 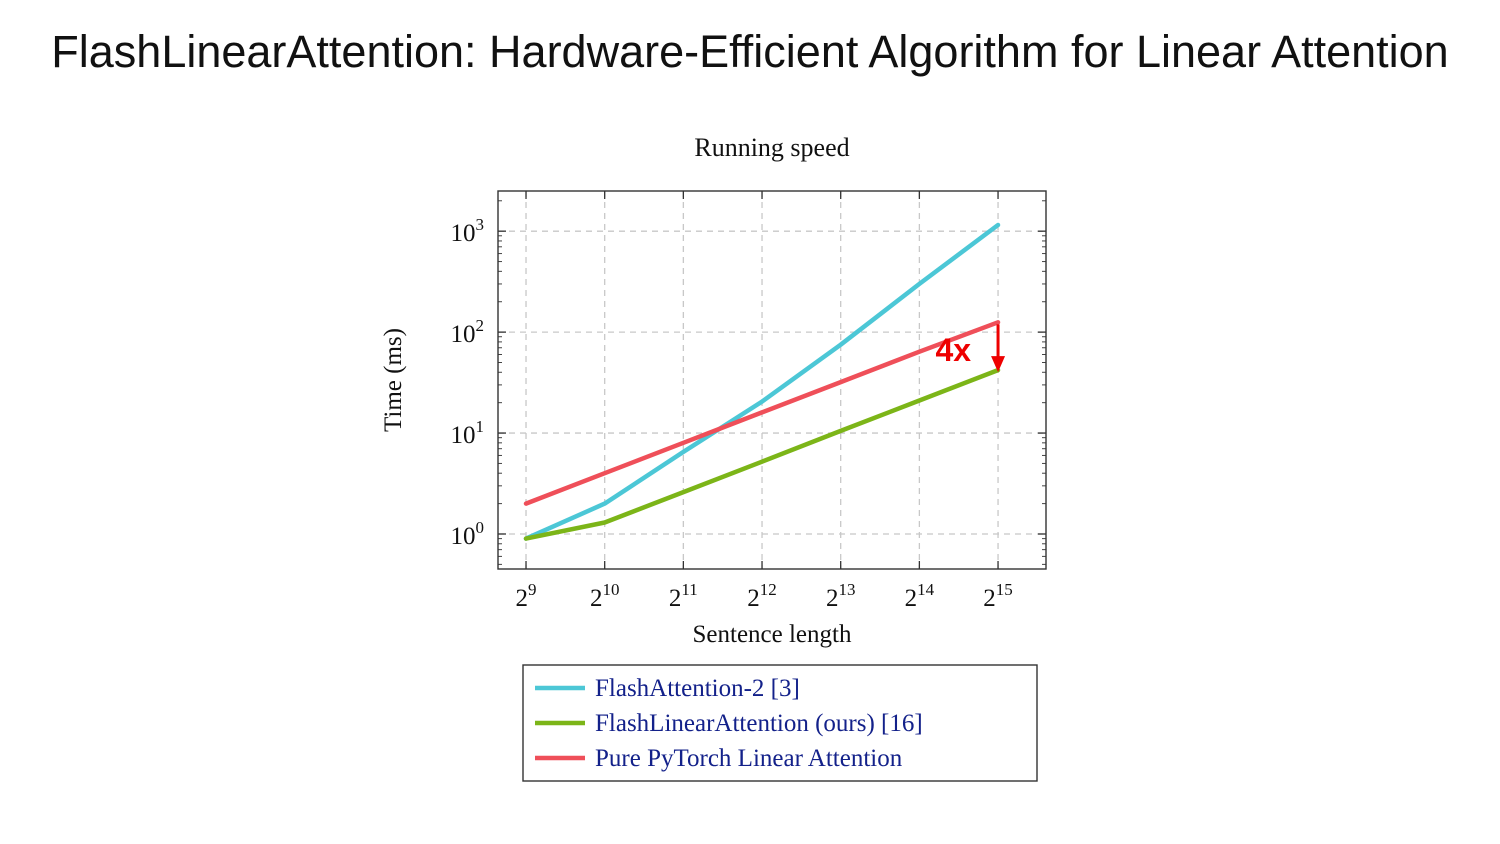 I want to click on x-tick-label: 215, so click(x=998, y=596).